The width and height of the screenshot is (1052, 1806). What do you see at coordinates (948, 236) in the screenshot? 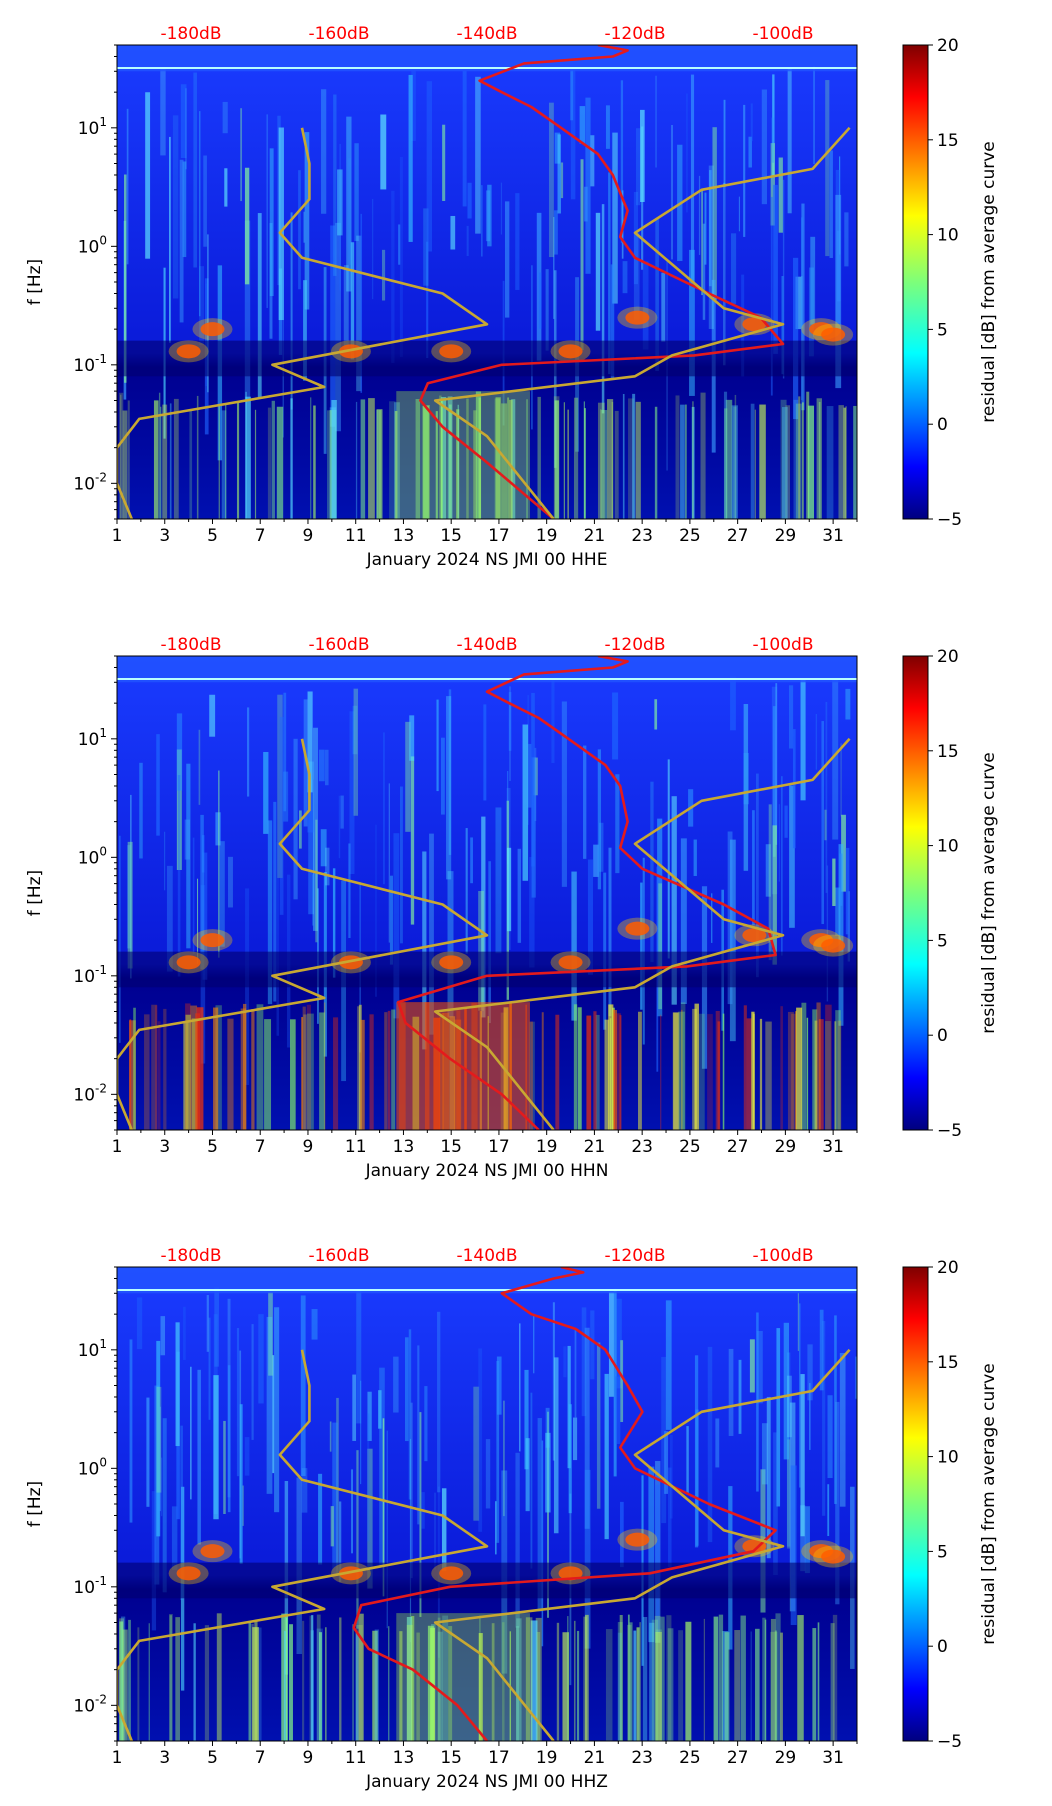
I see `colorbar-tick-label: 10` at bounding box center [948, 236].